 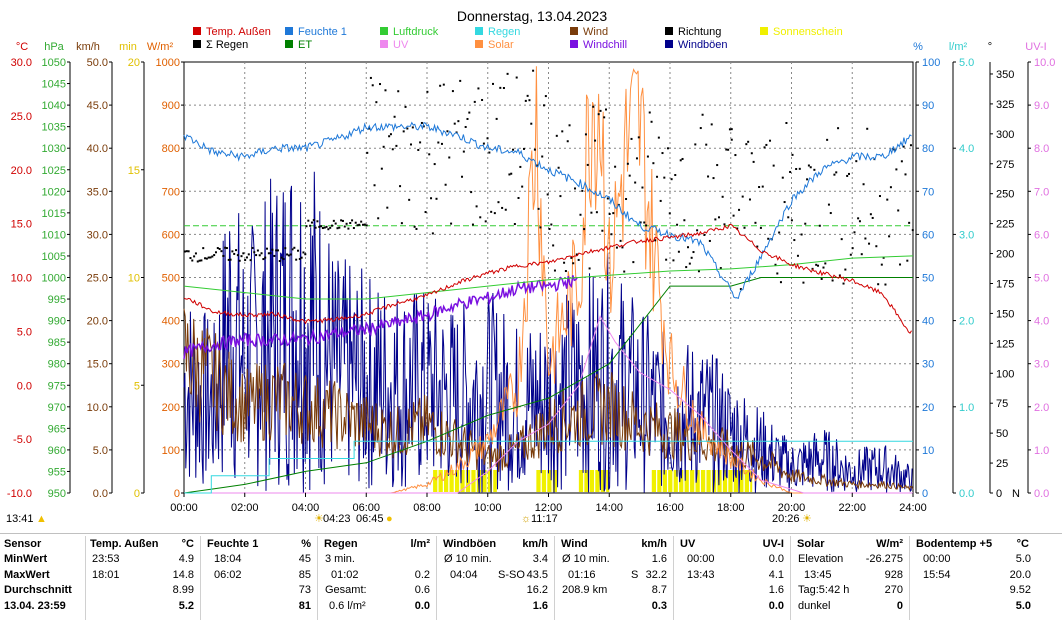 What do you see at coordinates (688, 544) in the screenshot?
I see `stats-uv-title: UV` at bounding box center [688, 544].